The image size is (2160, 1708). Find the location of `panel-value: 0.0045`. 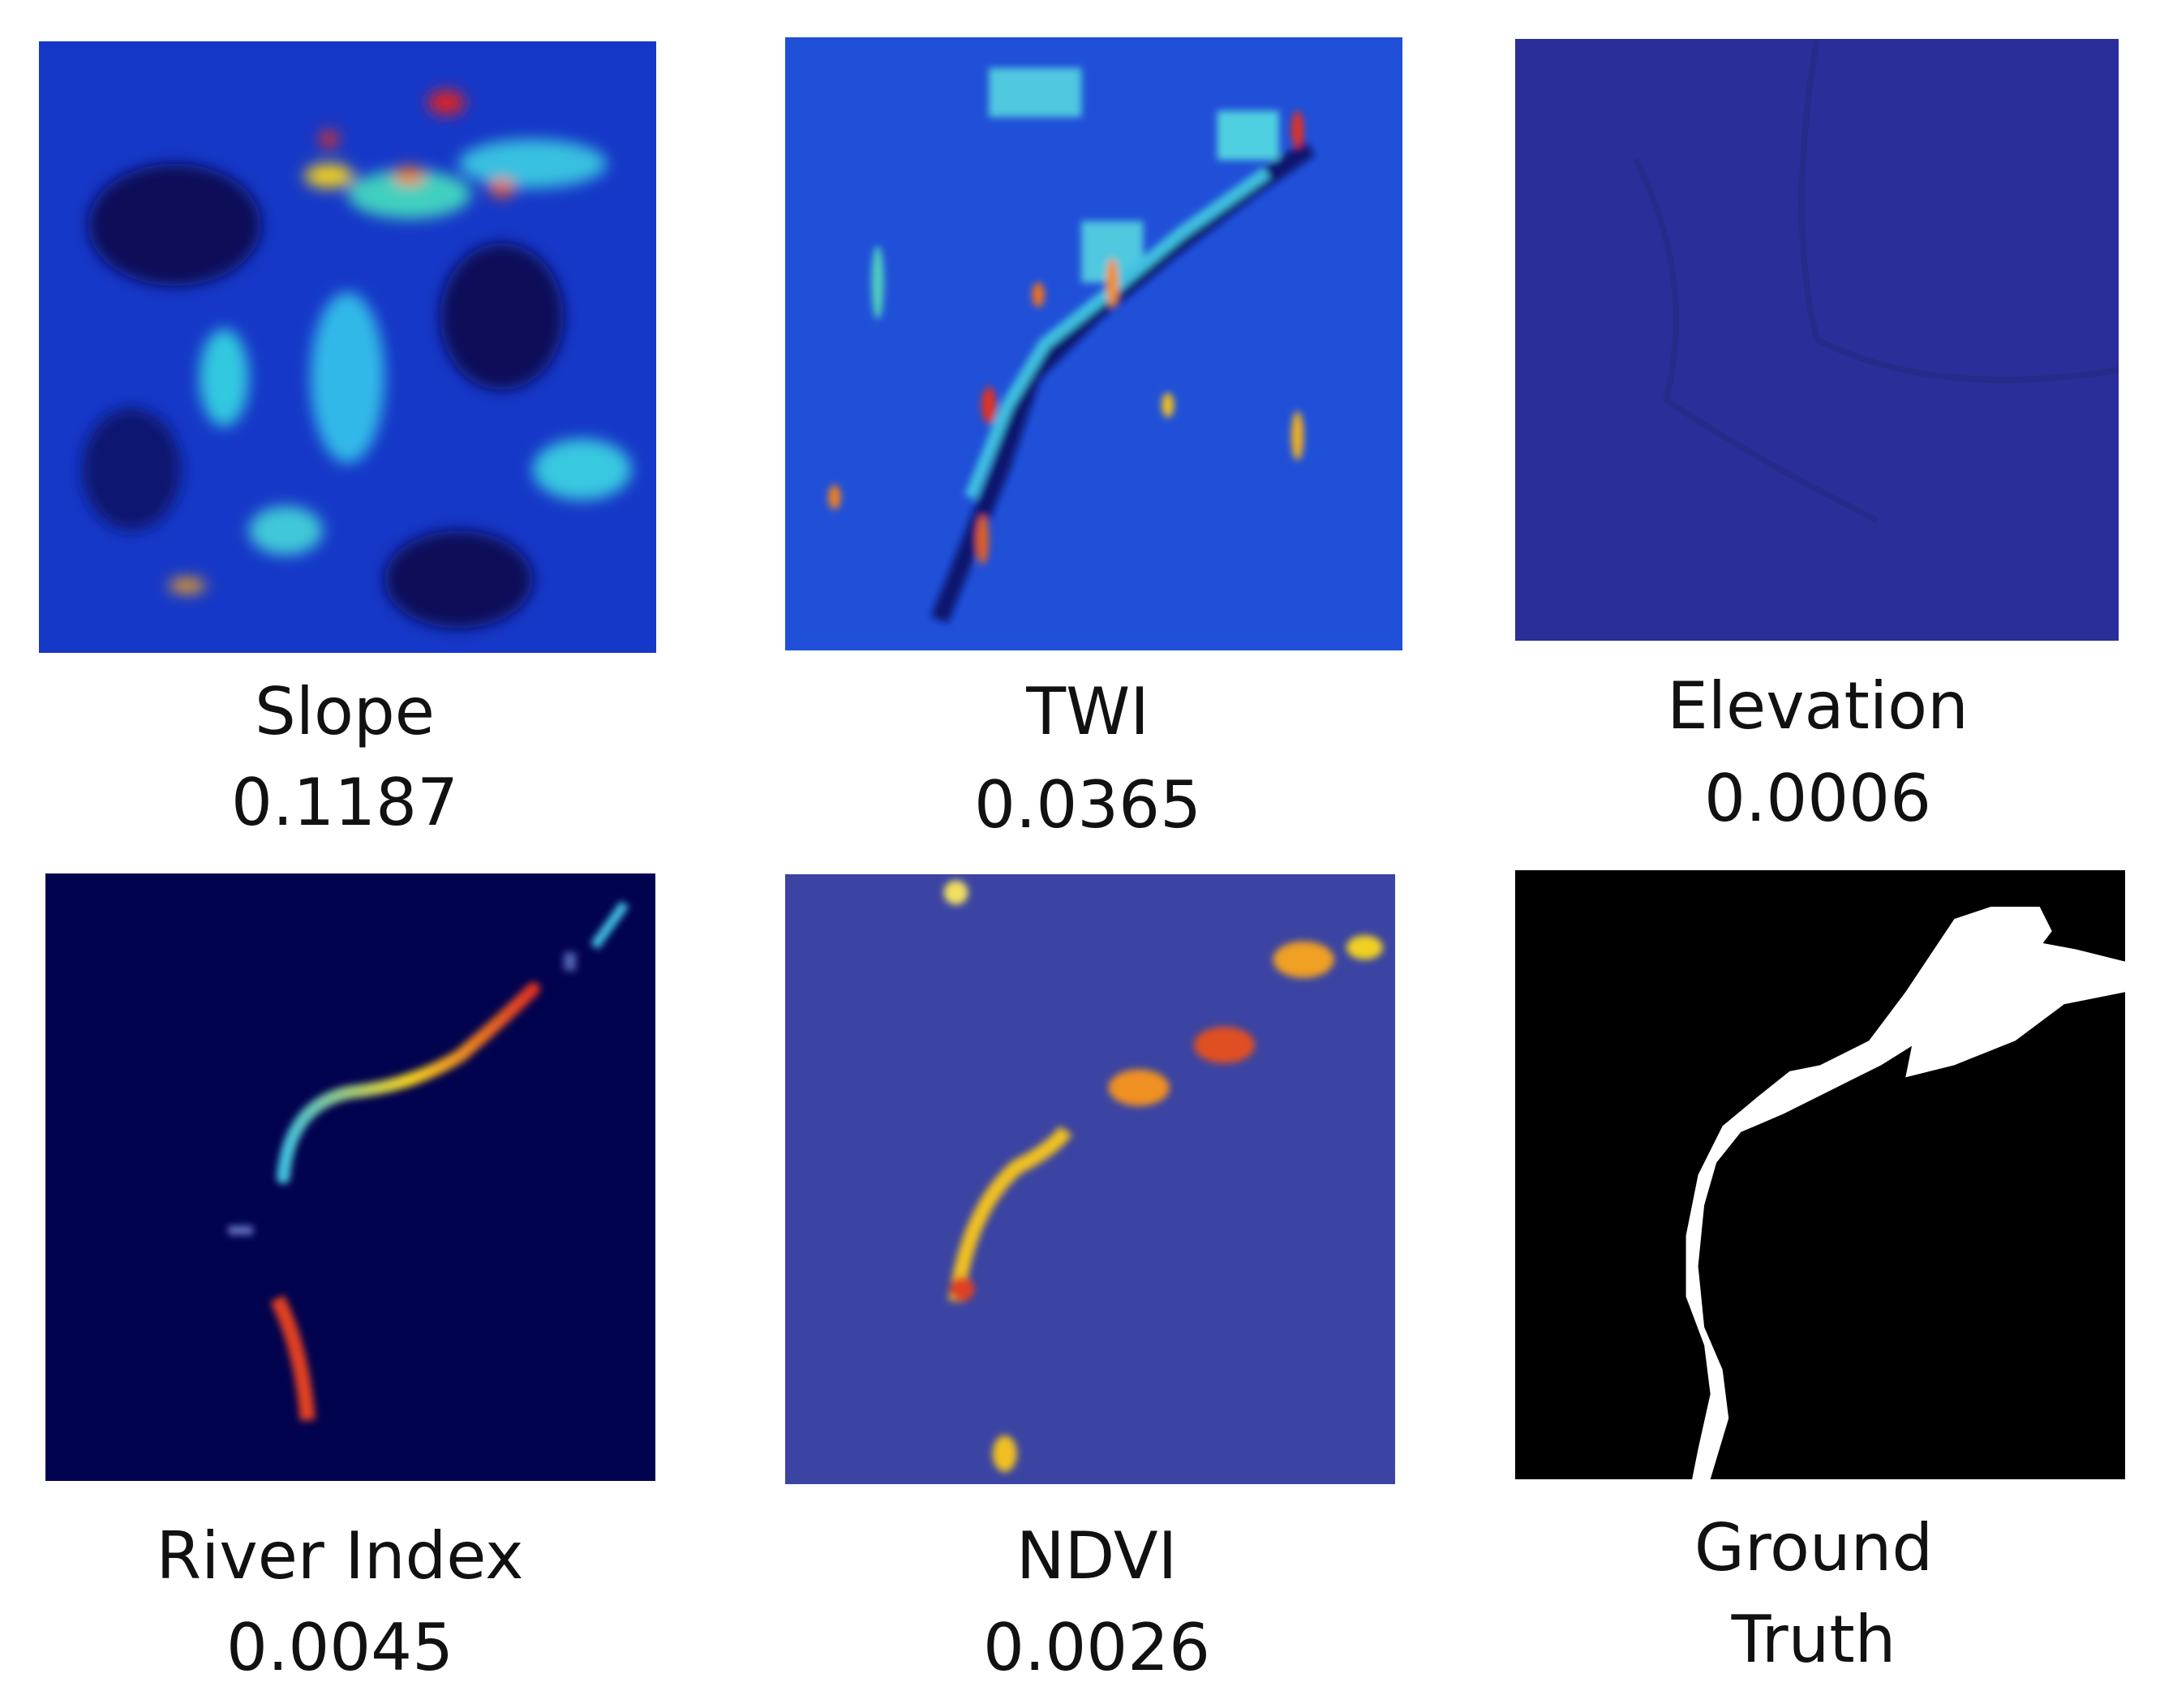

panel-value: 0.0045 is located at coordinates (339, 1647).